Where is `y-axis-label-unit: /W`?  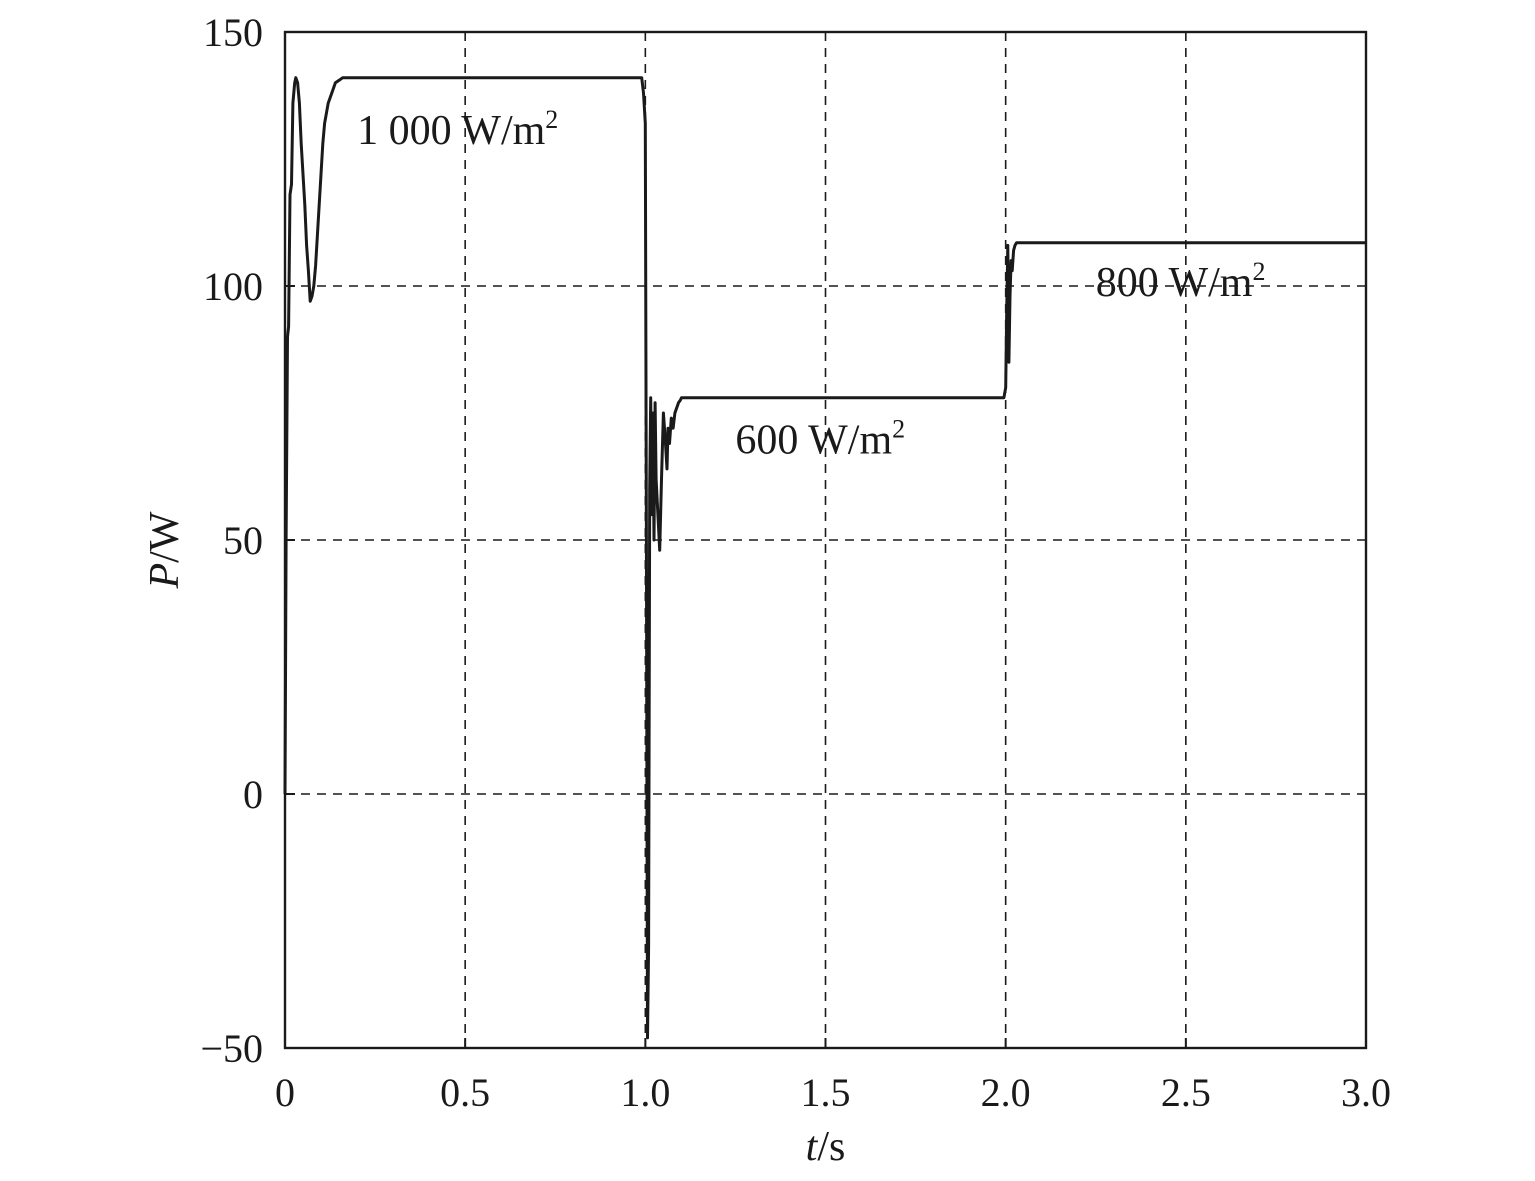
y-axis-label-unit: /W is located at coordinates (165, 537).